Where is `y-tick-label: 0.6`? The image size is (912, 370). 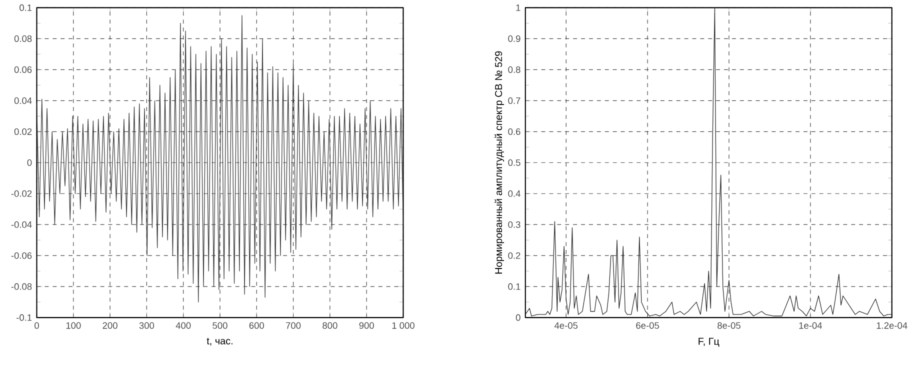 y-tick-label: 0.6 is located at coordinates (514, 131).